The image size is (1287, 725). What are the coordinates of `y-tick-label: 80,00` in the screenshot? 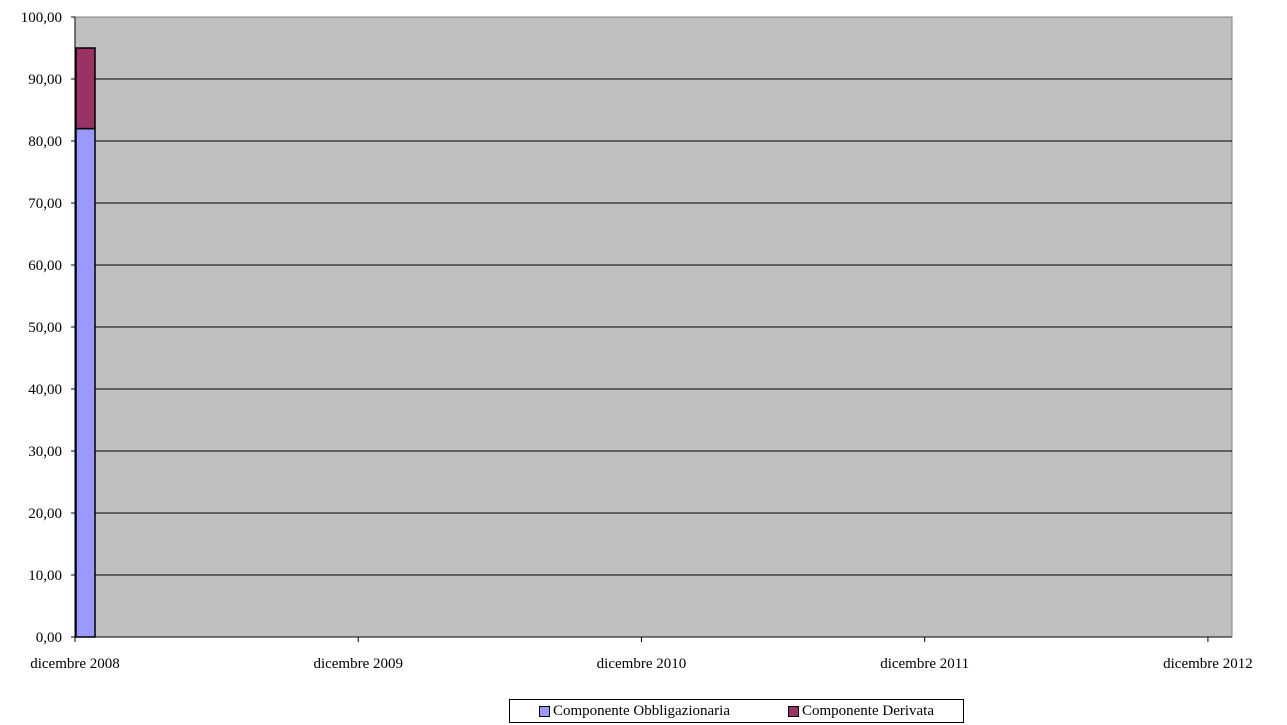 It's located at (45, 142).